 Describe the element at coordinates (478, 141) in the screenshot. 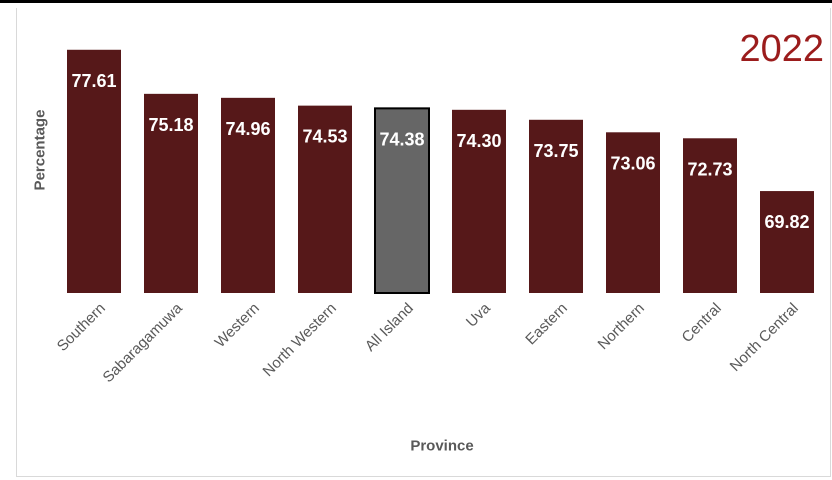

I see `value-label: 74.30` at that location.